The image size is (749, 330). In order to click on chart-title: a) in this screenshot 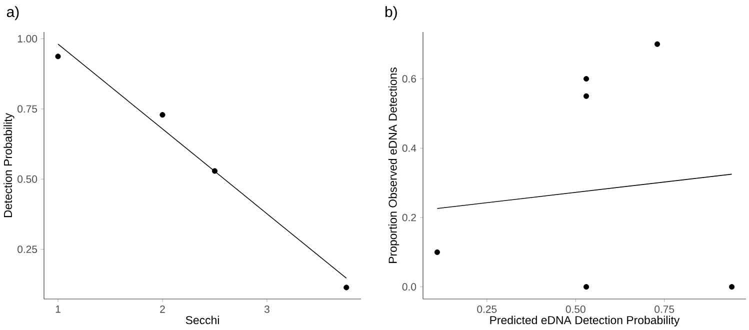, I will do `click(12, 13)`.